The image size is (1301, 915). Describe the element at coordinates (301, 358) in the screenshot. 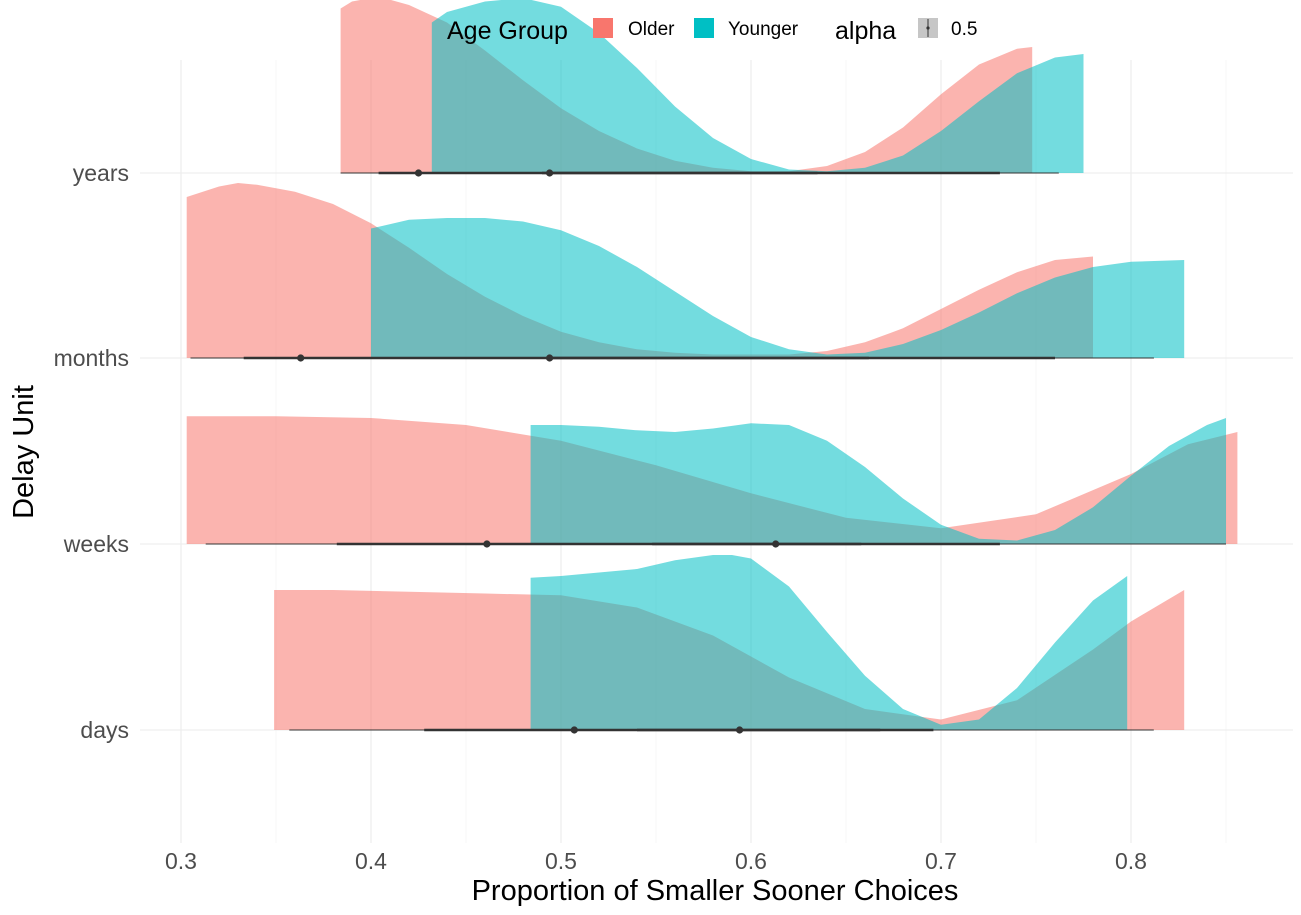

I see `median-point-older-months` at that location.